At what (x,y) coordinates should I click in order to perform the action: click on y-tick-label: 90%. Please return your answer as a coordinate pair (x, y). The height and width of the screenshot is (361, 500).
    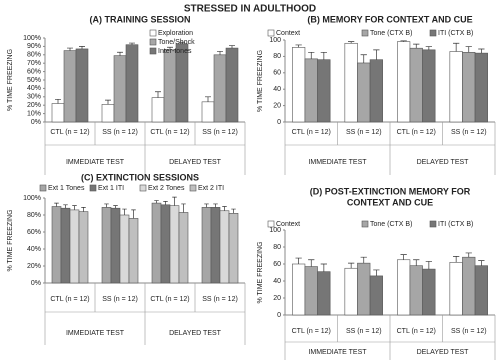
    Looking at the image, I should click on (34, 46).